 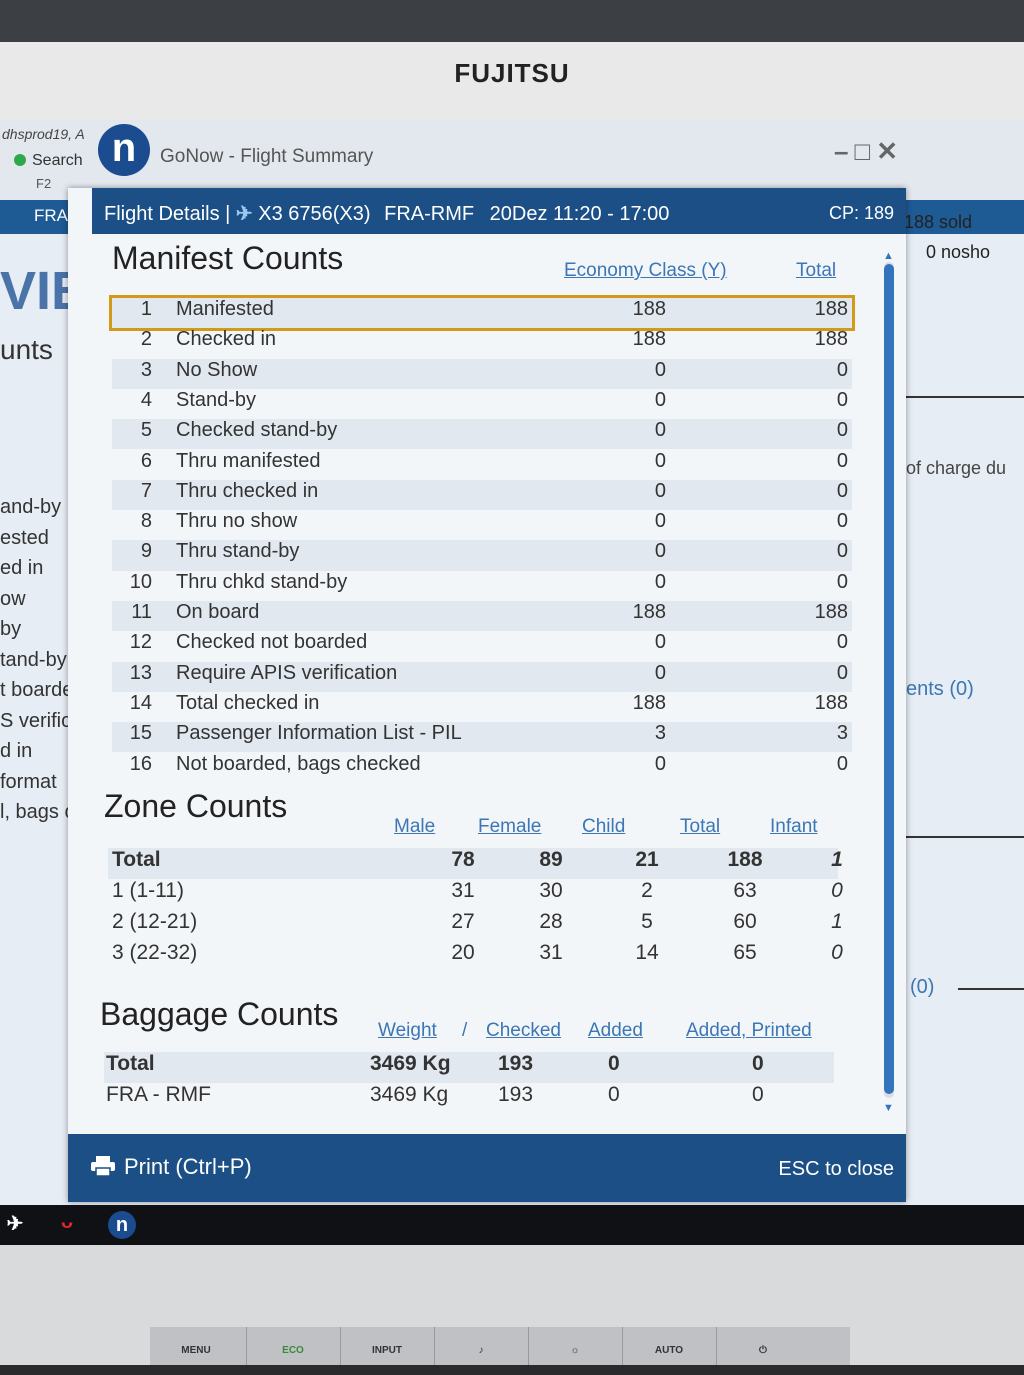 I want to click on monitor-input-button: INPUT, so click(x=386, y=1346).